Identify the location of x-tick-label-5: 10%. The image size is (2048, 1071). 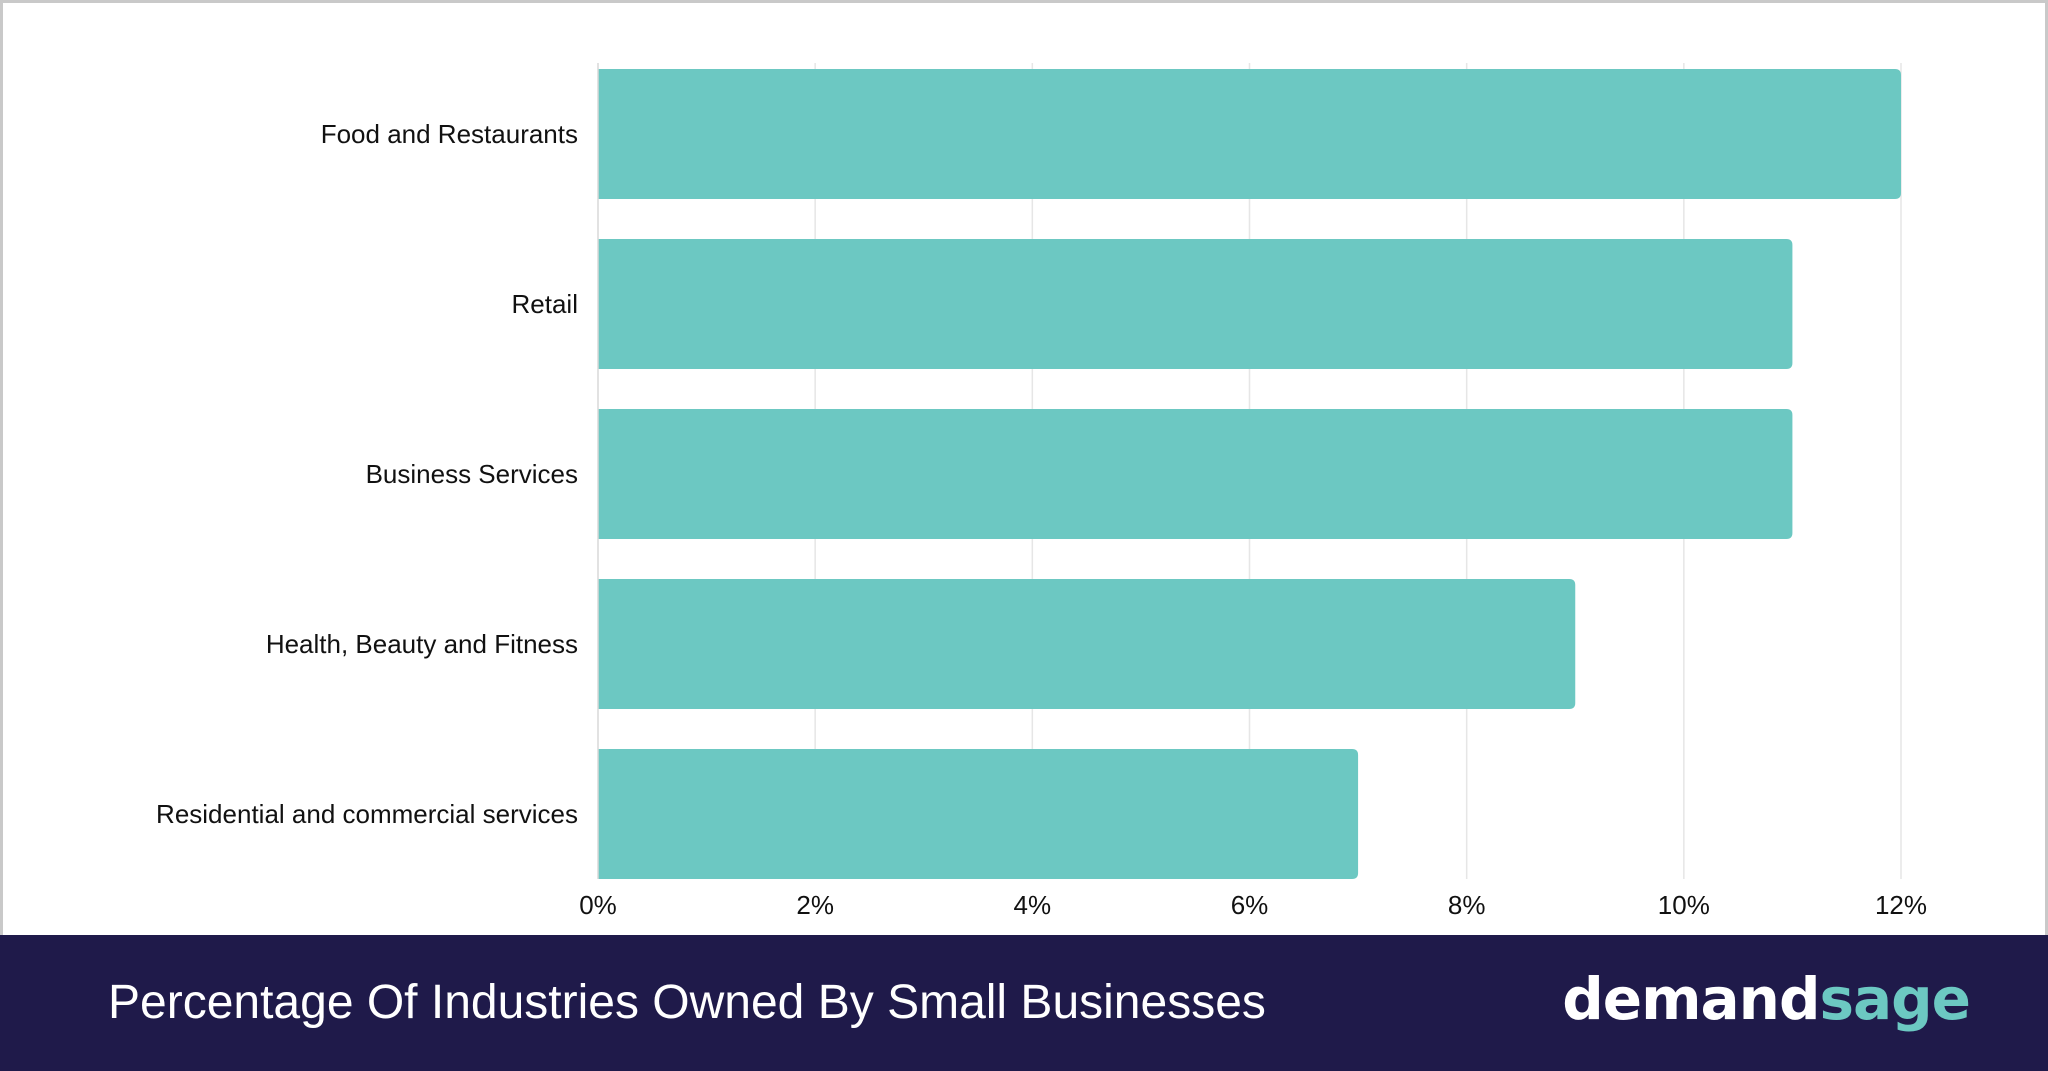
(1684, 905).